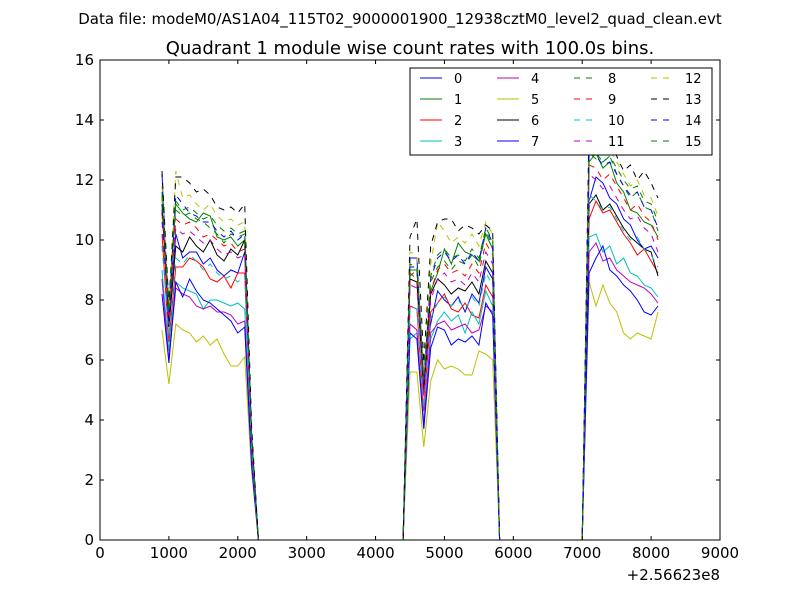 This screenshot has height=600, width=800. I want to click on x-tick-label: 4000, so click(375, 553).